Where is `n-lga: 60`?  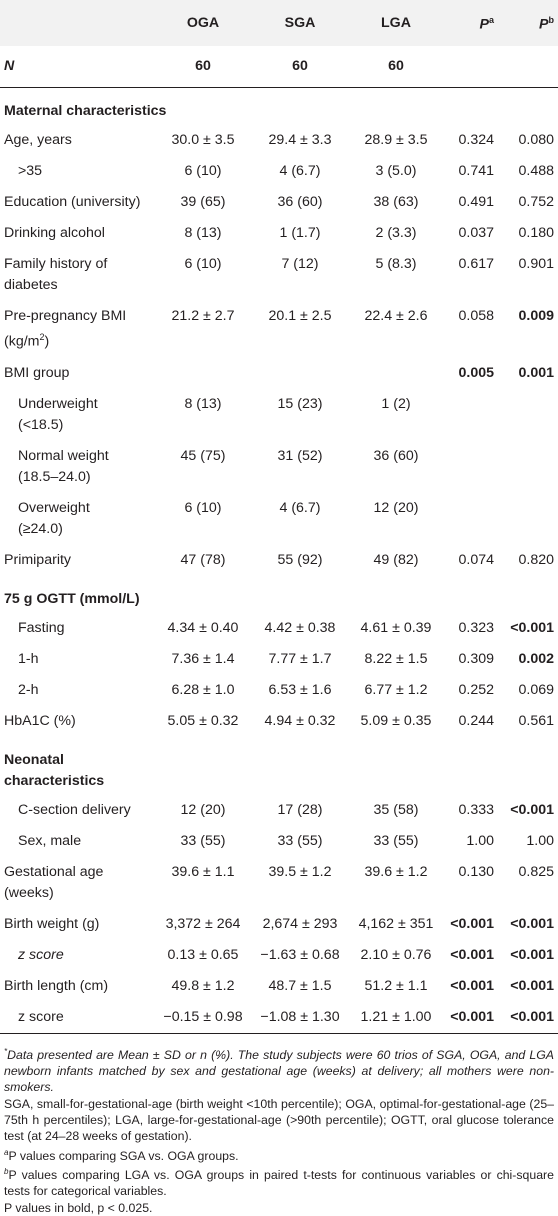
n-lga: 60 is located at coordinates (396, 67).